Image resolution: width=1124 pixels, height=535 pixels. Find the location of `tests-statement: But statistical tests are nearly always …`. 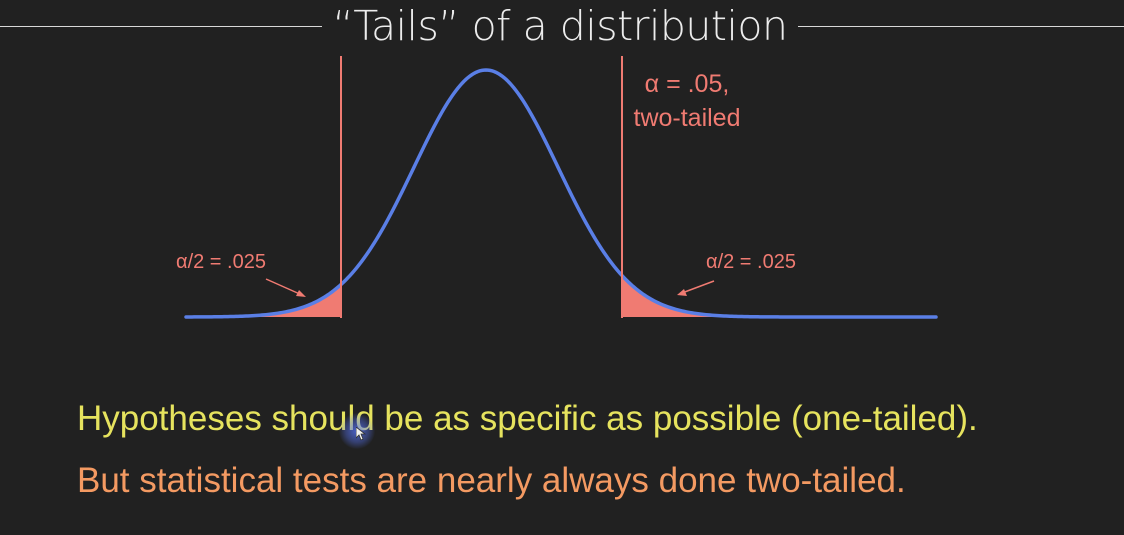

tests-statement: But statistical tests are nearly always … is located at coordinates (491, 480).